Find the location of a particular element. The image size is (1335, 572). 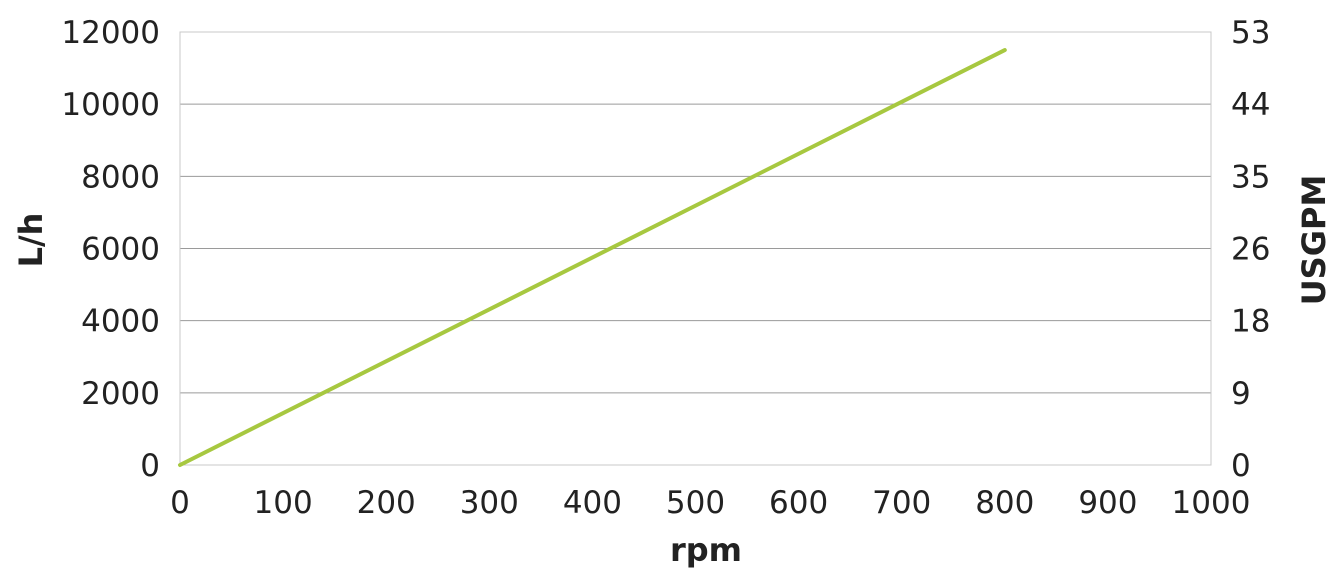

y2-tick-label: 26 is located at coordinates (1250, 250).